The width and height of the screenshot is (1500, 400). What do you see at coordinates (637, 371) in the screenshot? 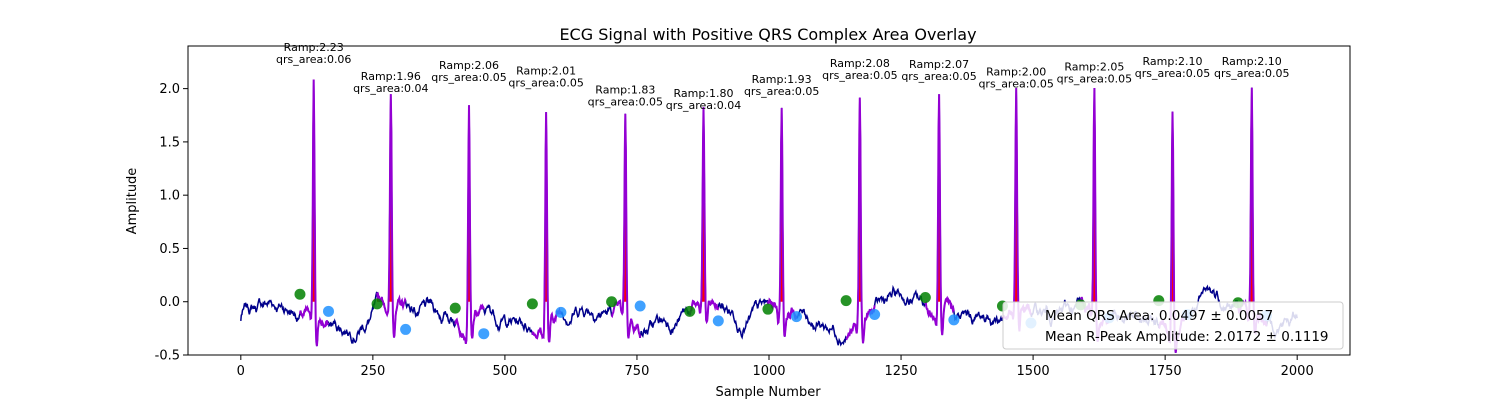
I see `x-tick-label: 750` at bounding box center [637, 371].